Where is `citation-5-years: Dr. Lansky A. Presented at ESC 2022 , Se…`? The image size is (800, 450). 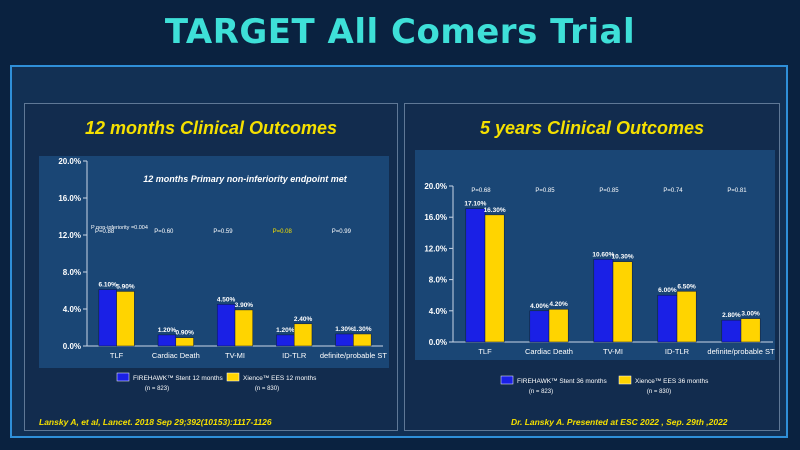 citation-5-years: Dr. Lansky A. Presented at ESC 2022 , Se… is located at coordinates (619, 422).